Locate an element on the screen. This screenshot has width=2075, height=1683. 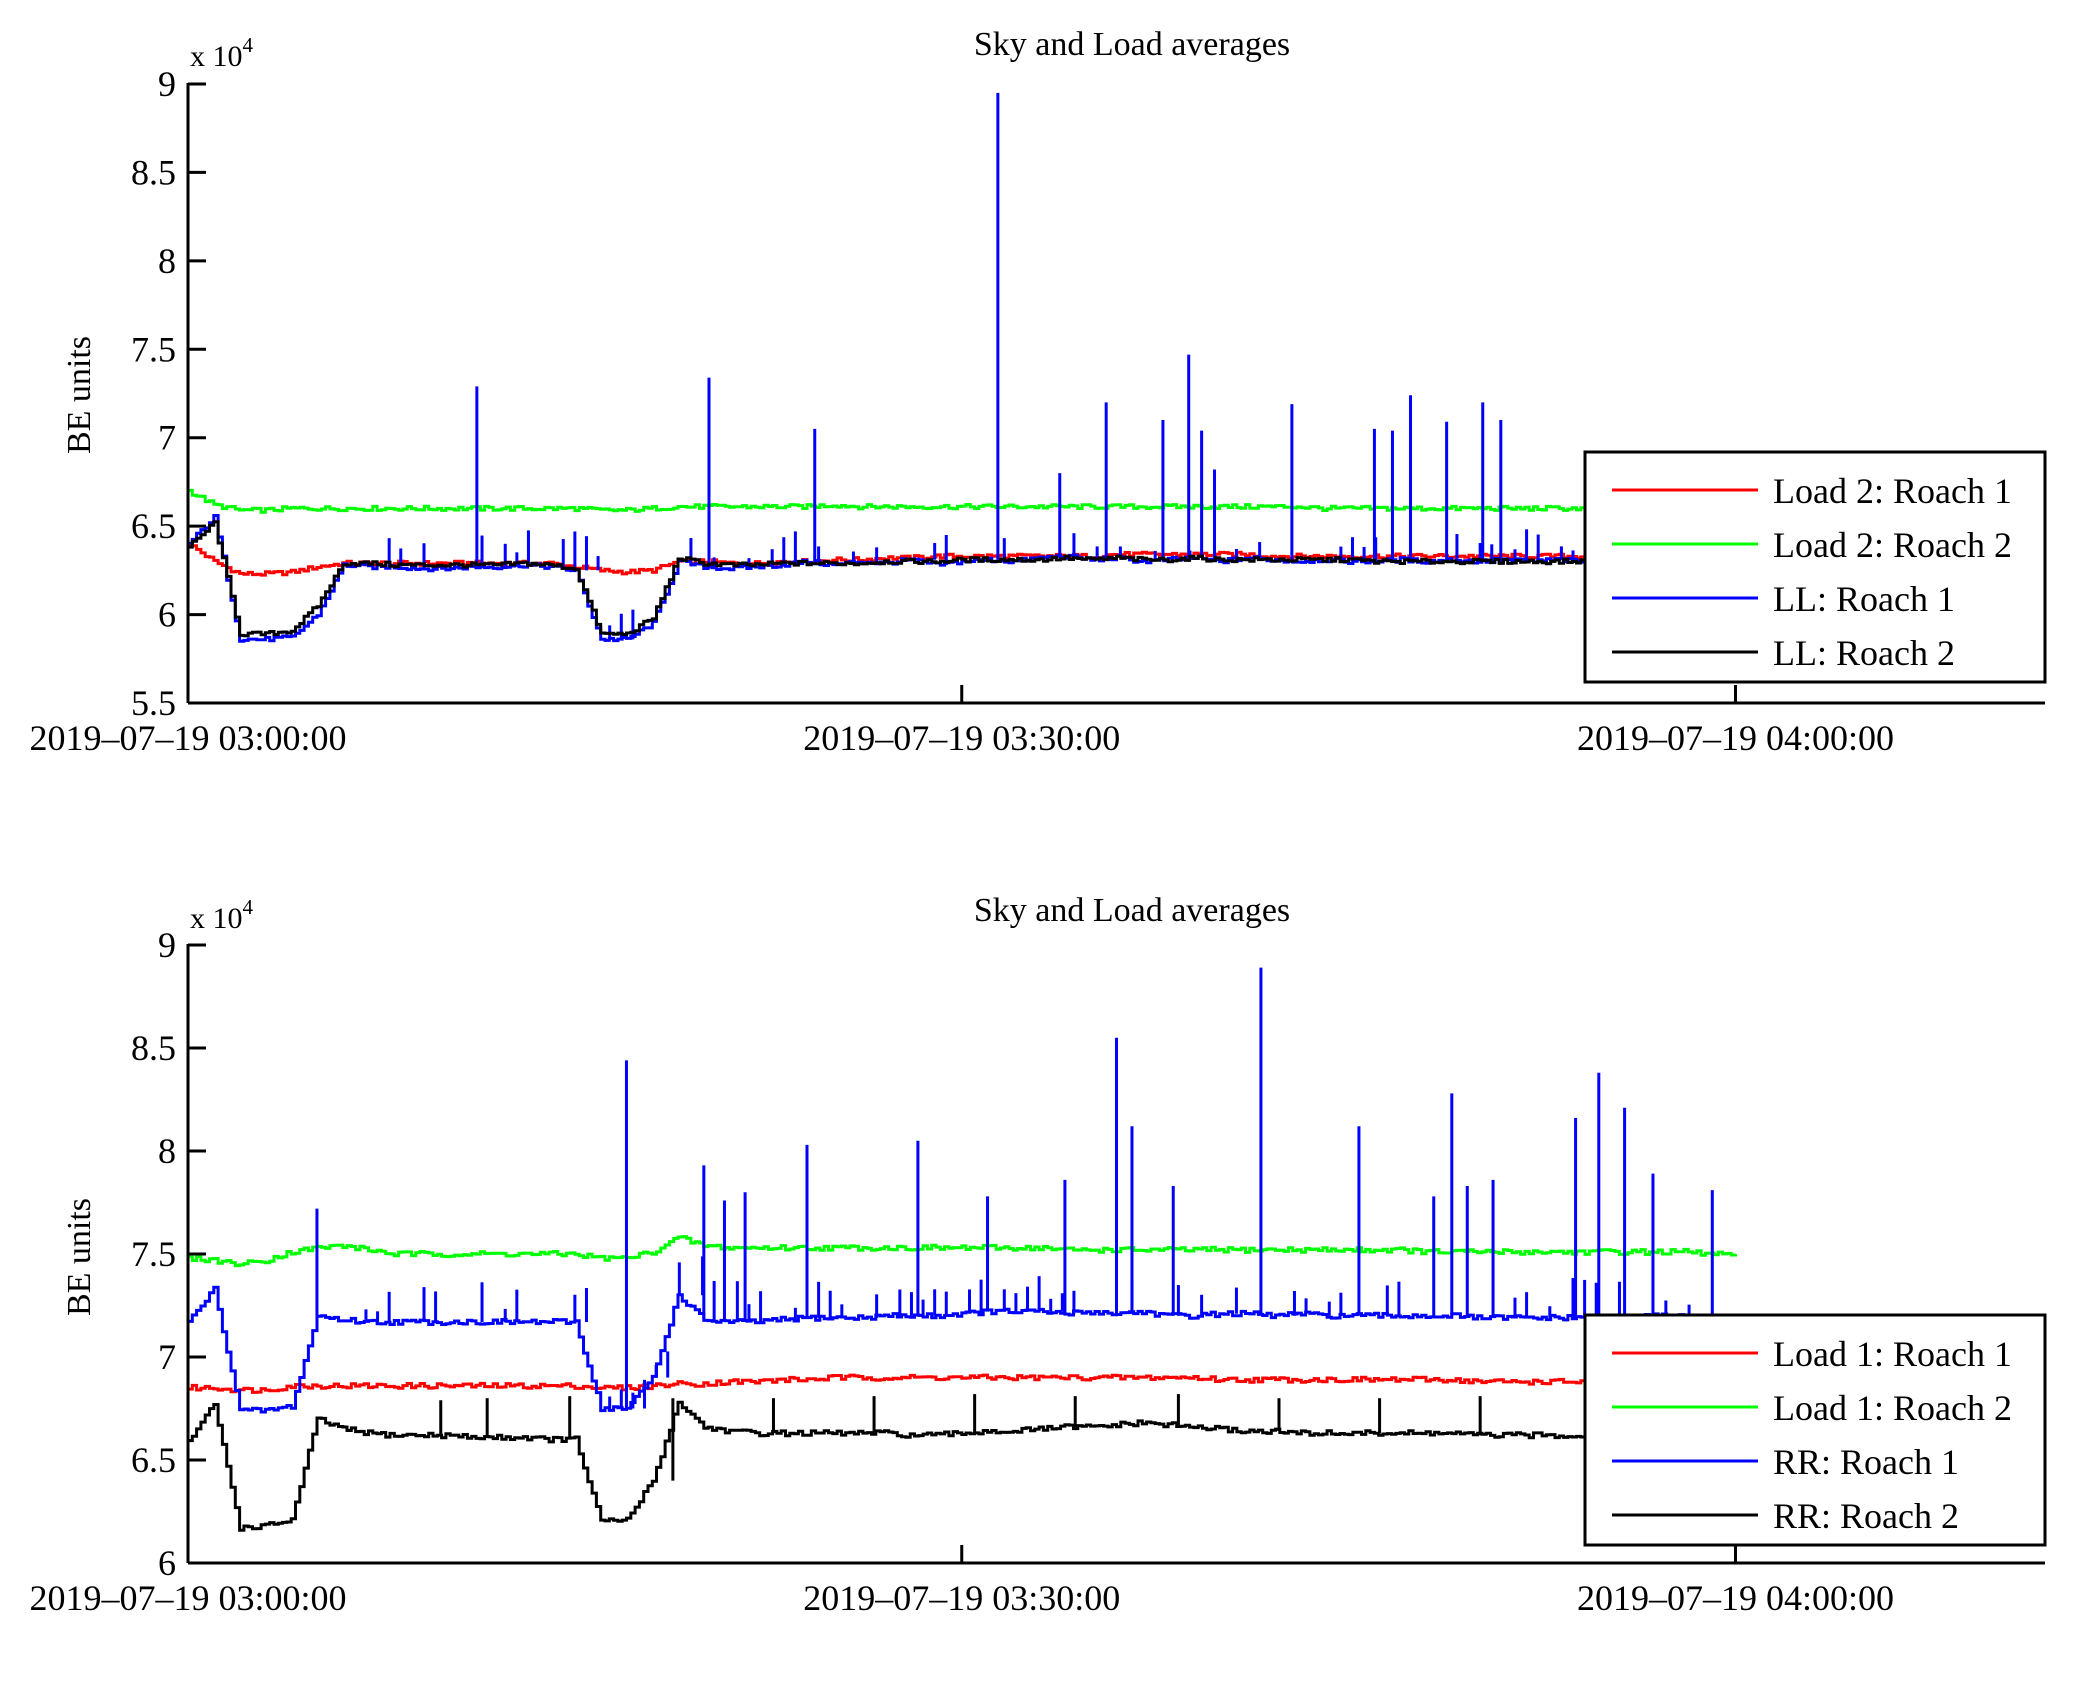
top-chart-y-tick-label: 8 is located at coordinates (167, 261).